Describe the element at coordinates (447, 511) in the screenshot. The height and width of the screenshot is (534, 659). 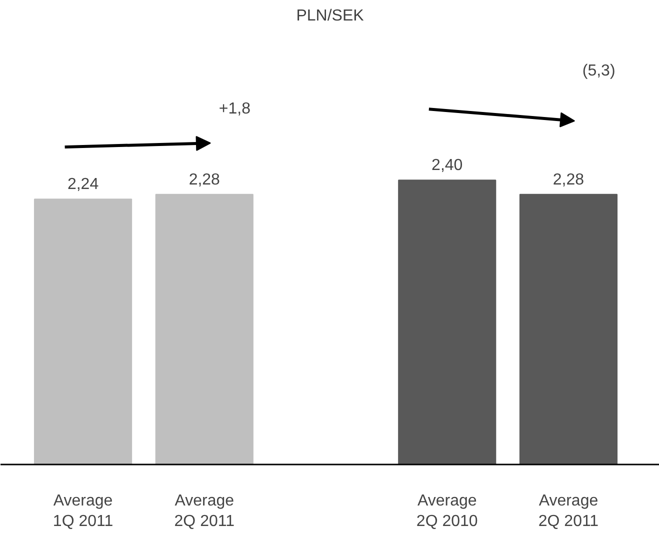
I see `x-tick-label: Average 2Q 2010` at that location.